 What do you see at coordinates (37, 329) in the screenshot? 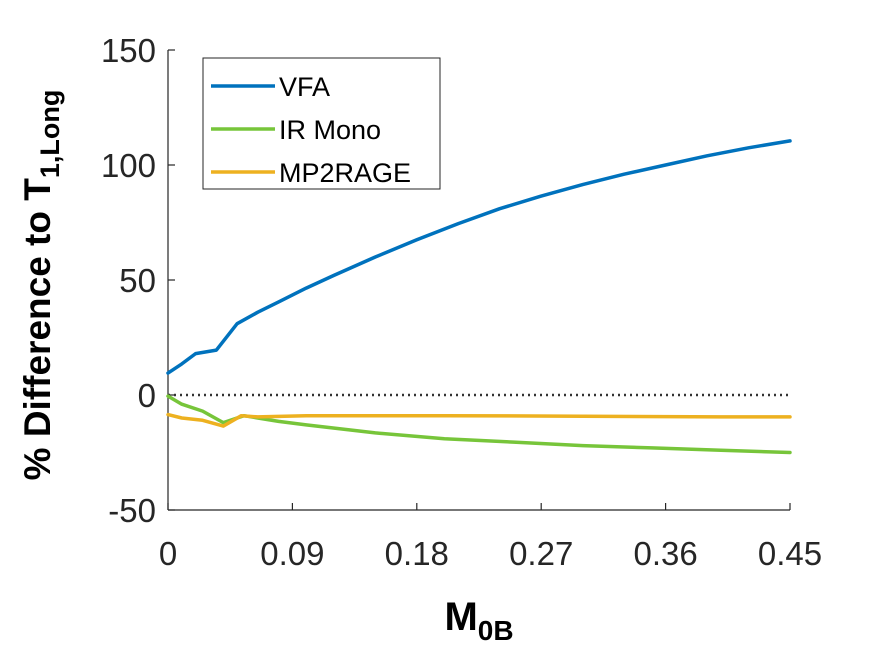
I see `y-axis-title-main: % Difference to T` at bounding box center [37, 329].